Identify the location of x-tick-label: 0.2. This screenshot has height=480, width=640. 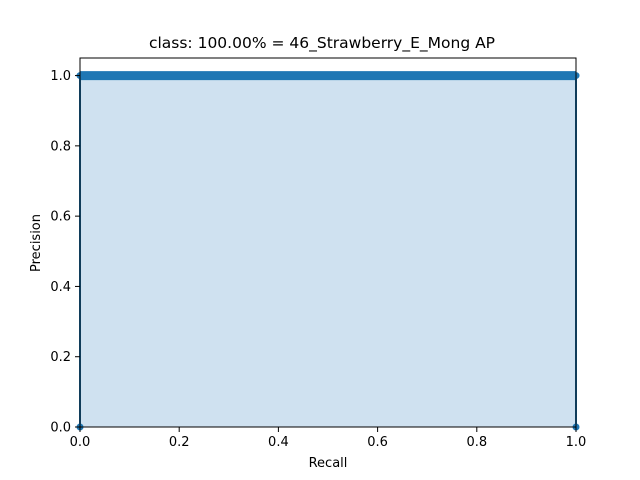
(179, 442).